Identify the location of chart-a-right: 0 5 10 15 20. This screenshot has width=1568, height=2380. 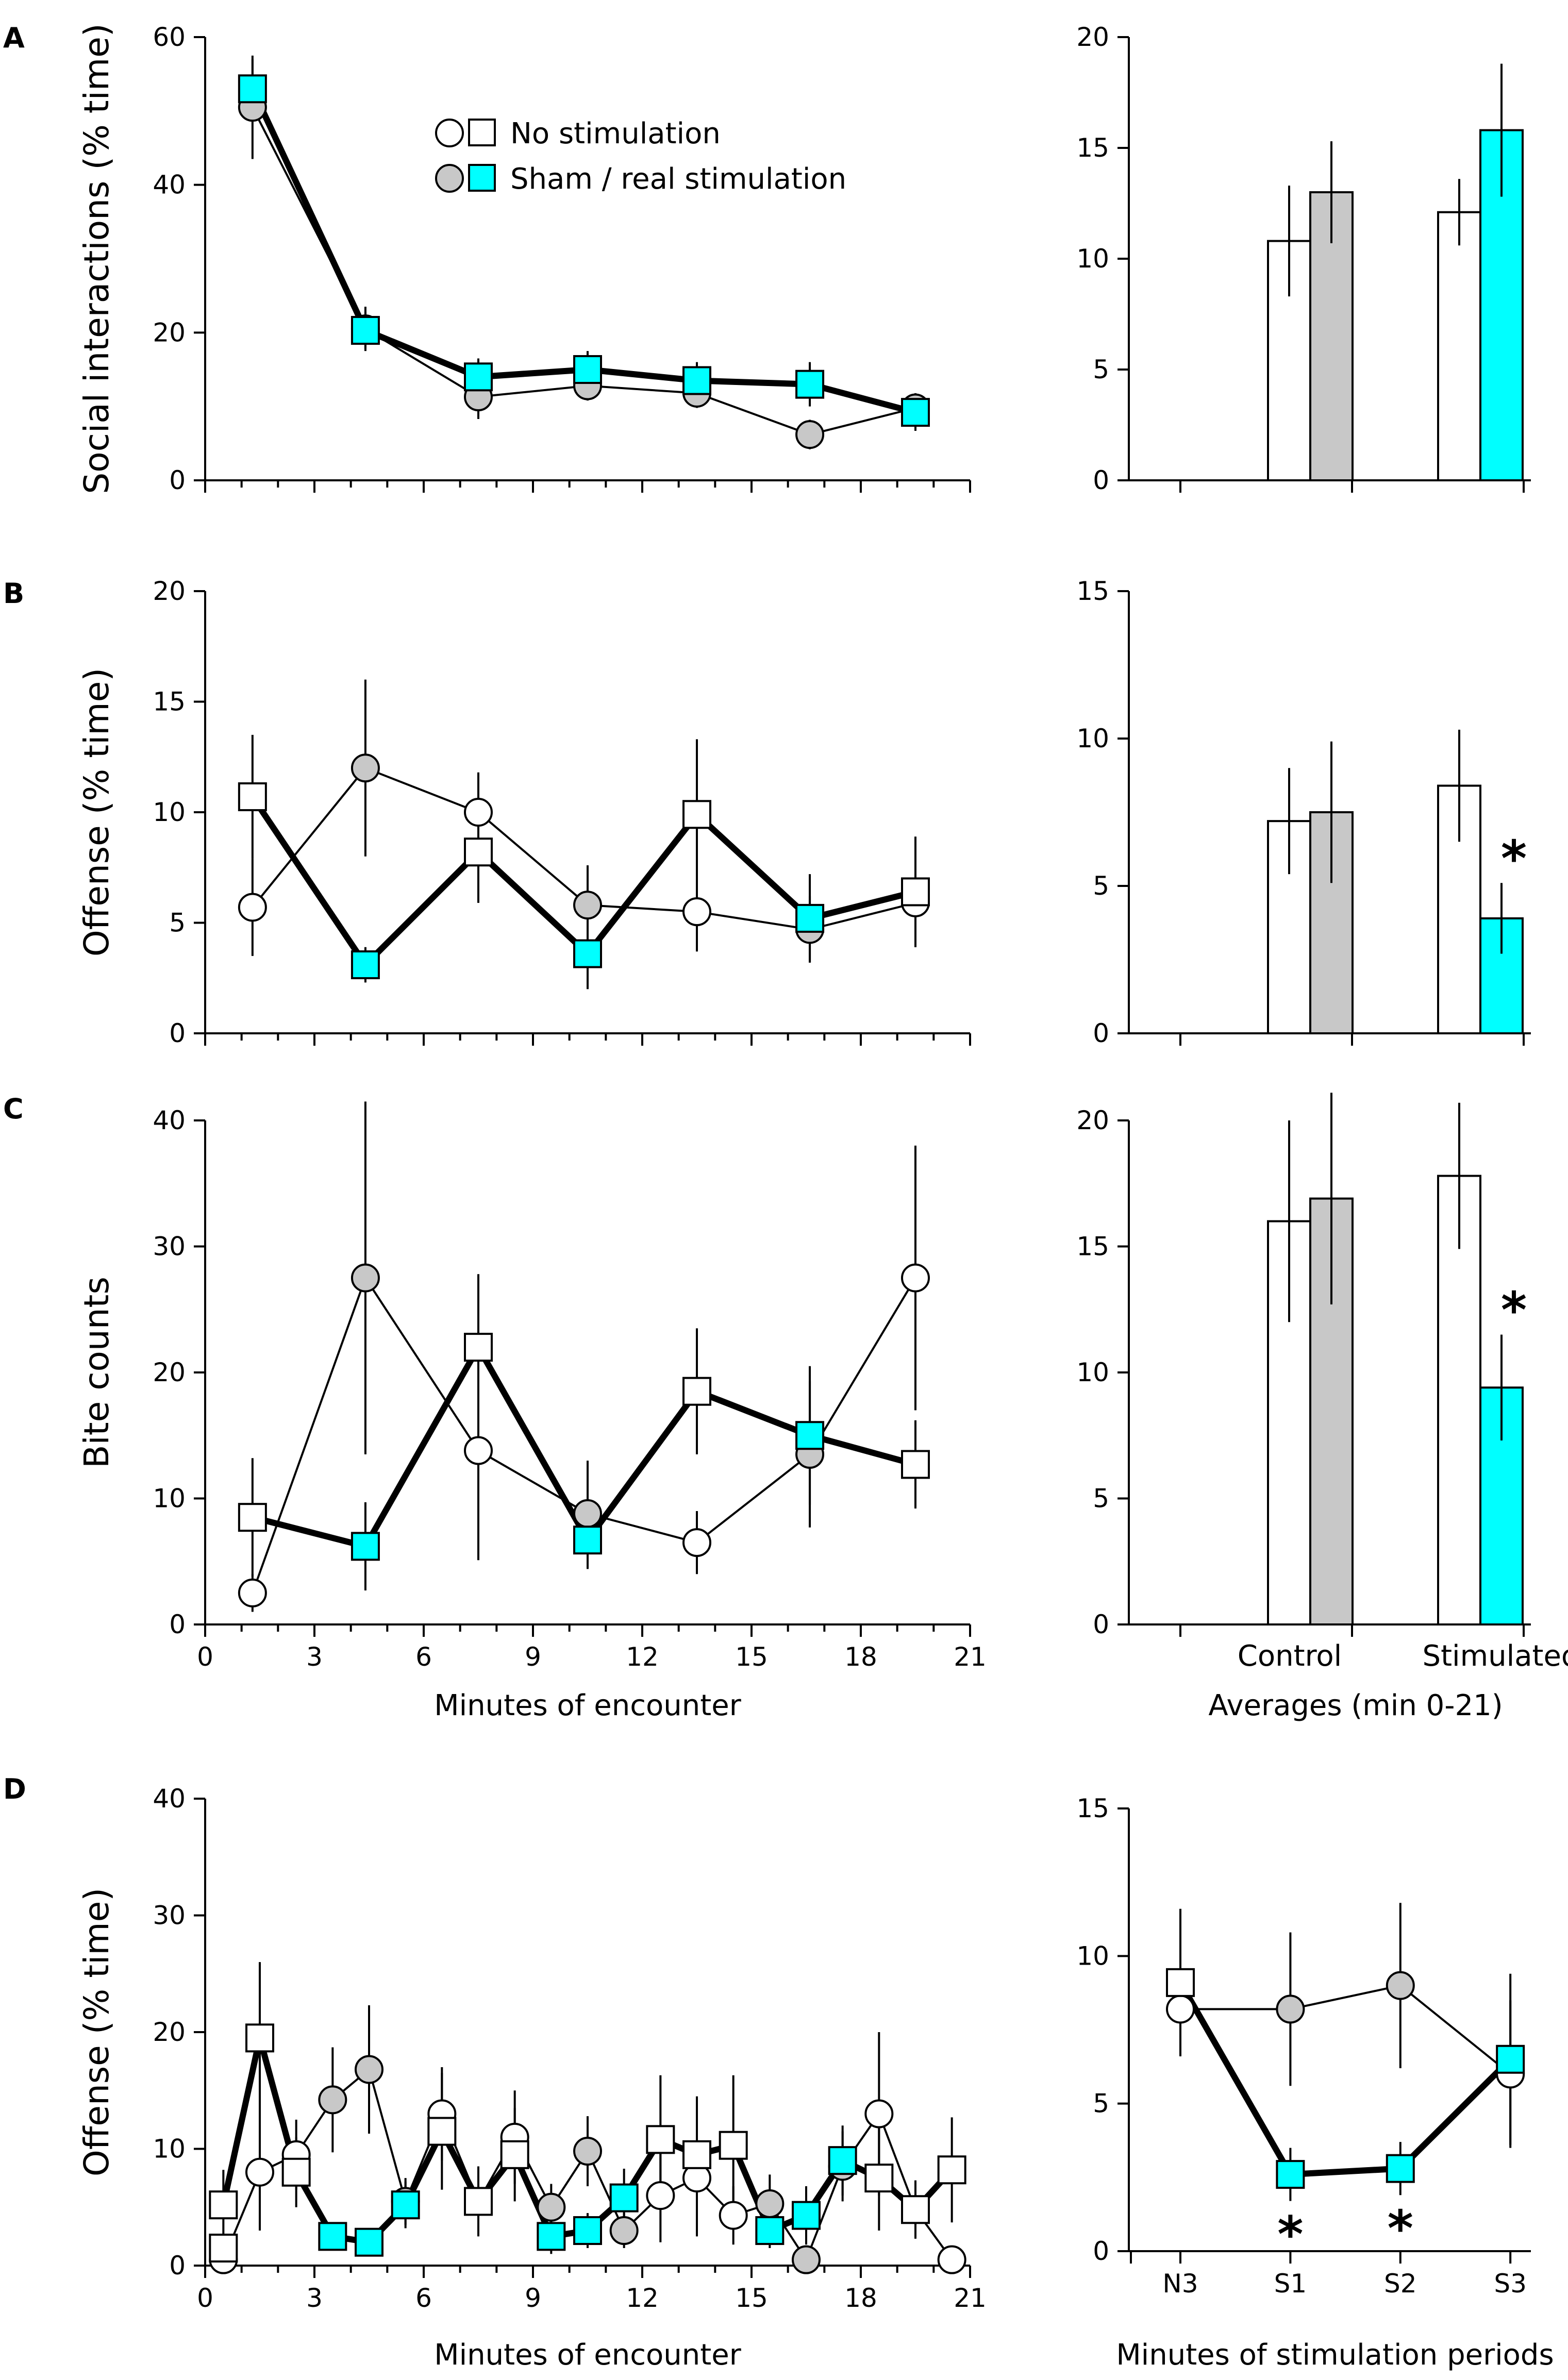
(1303, 258).